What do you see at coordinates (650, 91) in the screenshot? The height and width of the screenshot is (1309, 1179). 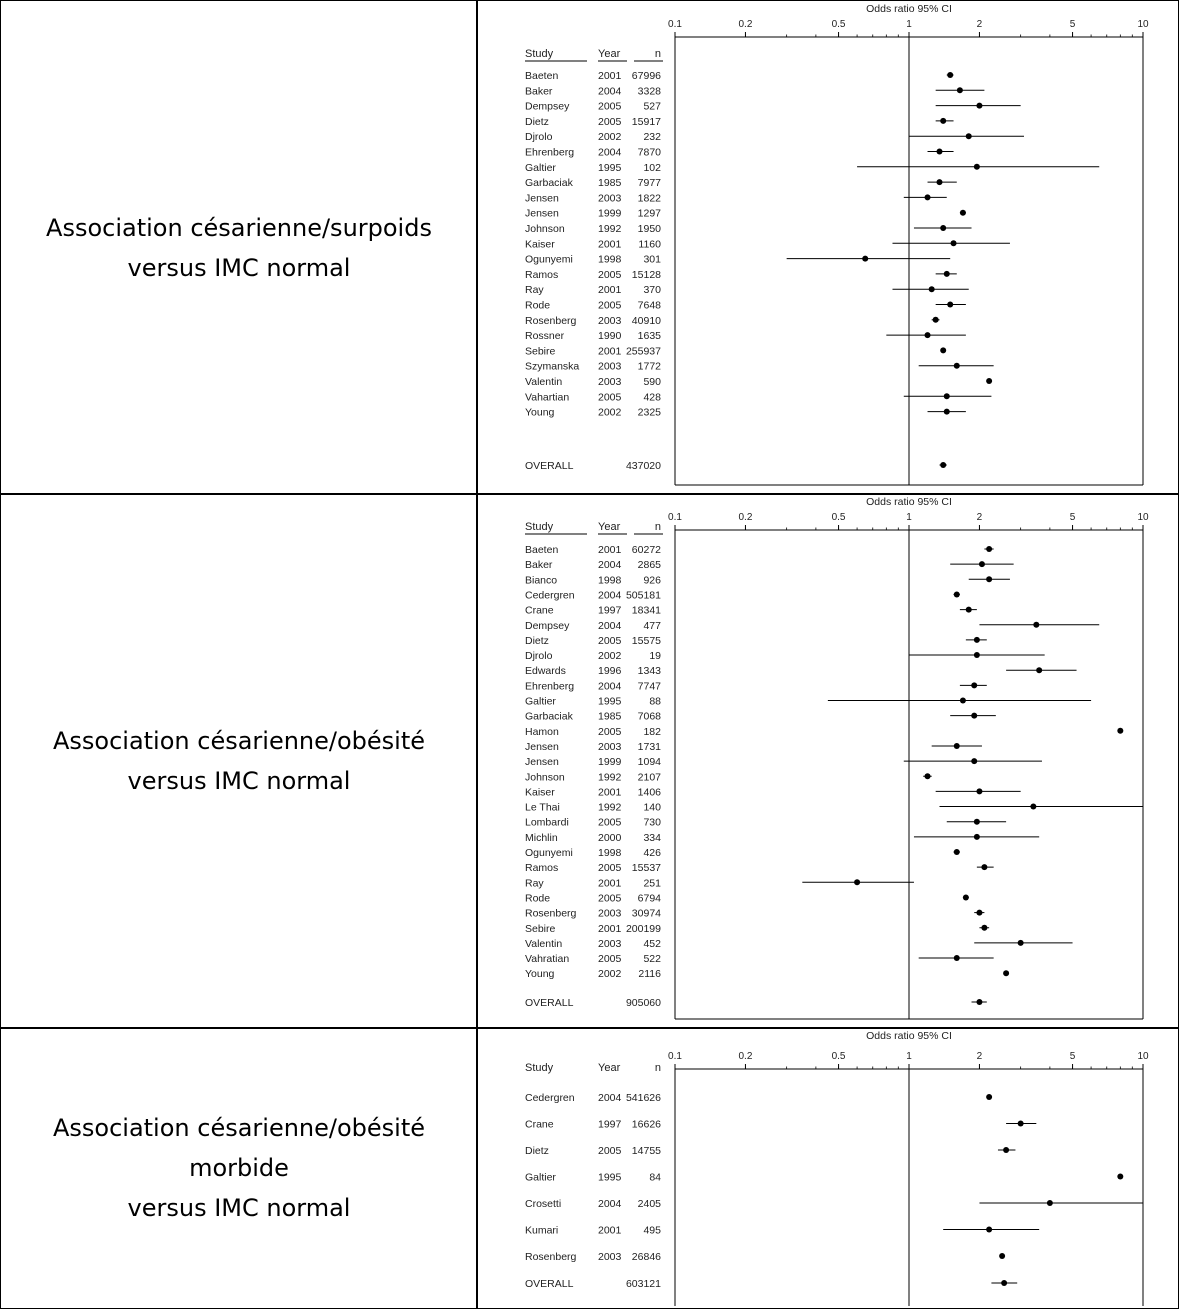 I see `study-n: 3328` at bounding box center [650, 91].